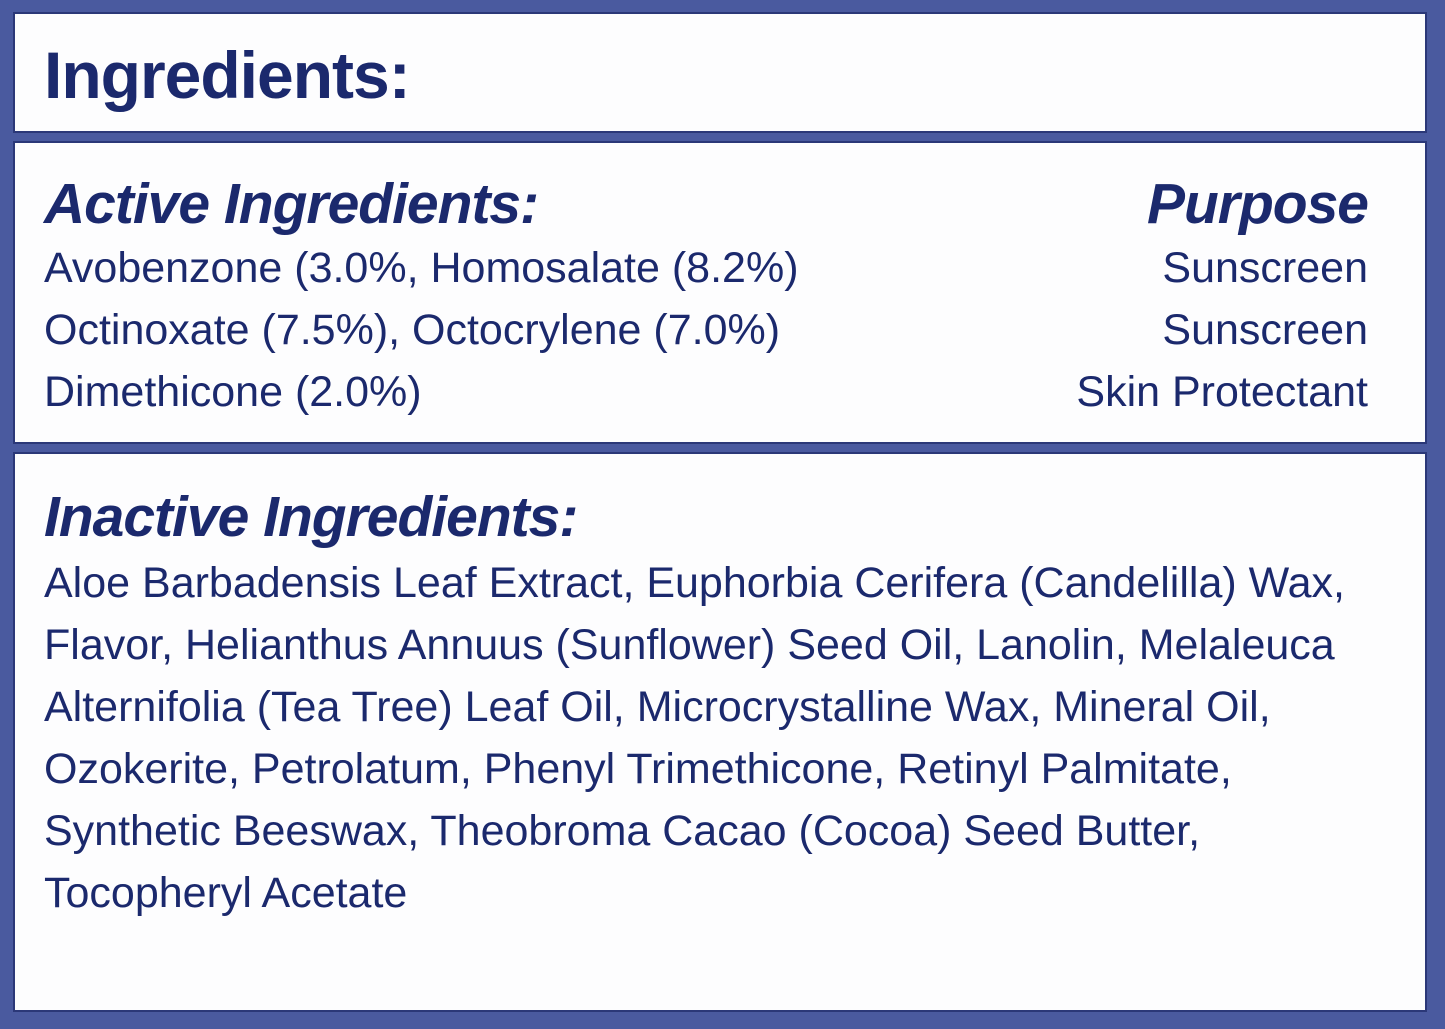  What do you see at coordinates (706, 392) in the screenshot?
I see `active-ingredient-row: Dimethicone (2.0%) Skin Protectant` at bounding box center [706, 392].